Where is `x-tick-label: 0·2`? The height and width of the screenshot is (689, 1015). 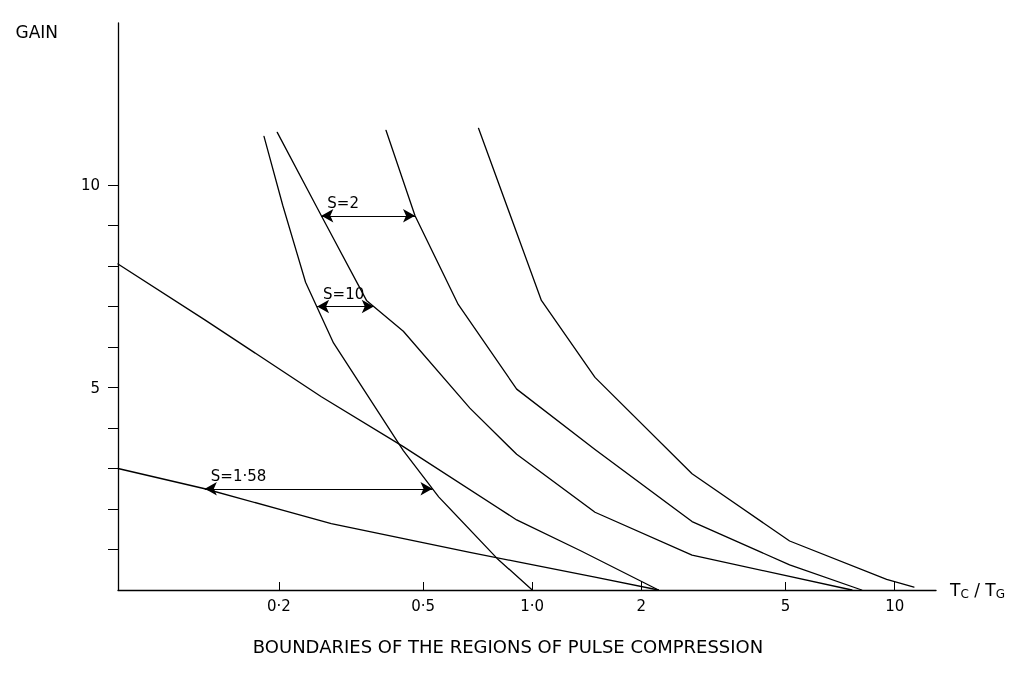
x-tick-label: 0·2 is located at coordinates (278, 605).